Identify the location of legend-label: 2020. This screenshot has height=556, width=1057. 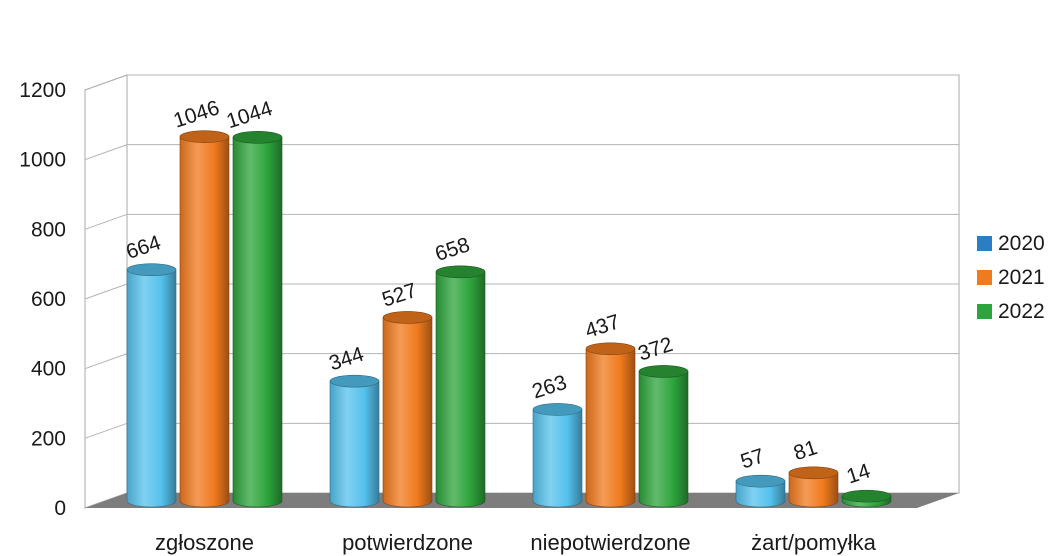
(1021, 243).